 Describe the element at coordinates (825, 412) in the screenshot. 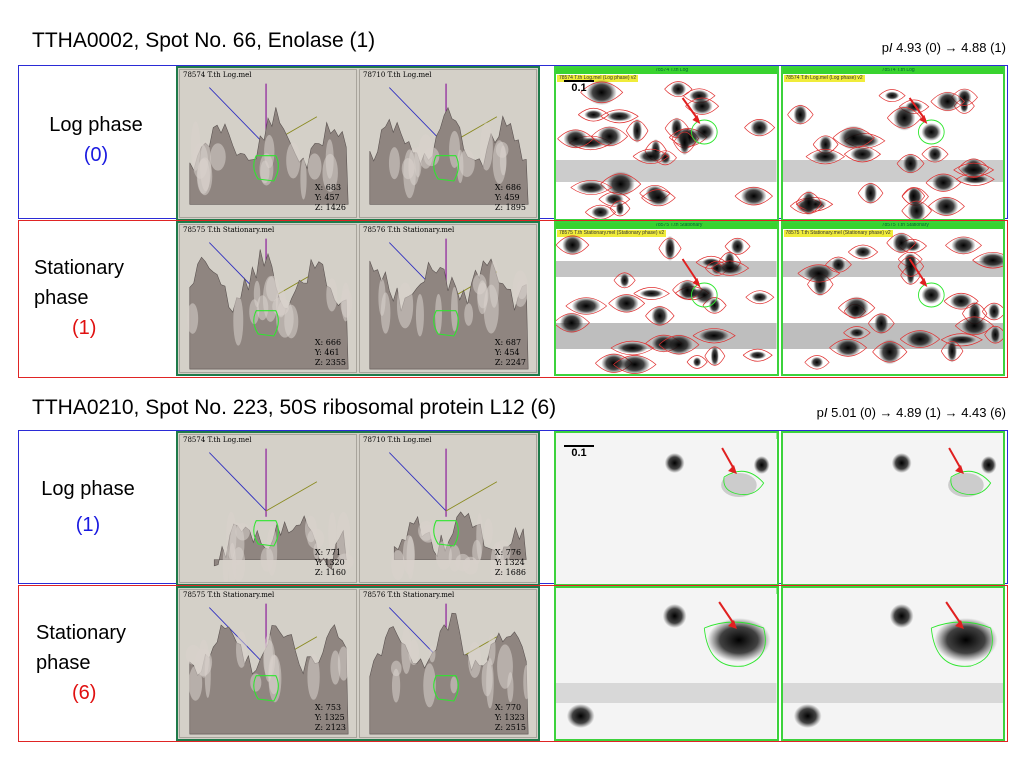

I see `pi-italic: I` at that location.